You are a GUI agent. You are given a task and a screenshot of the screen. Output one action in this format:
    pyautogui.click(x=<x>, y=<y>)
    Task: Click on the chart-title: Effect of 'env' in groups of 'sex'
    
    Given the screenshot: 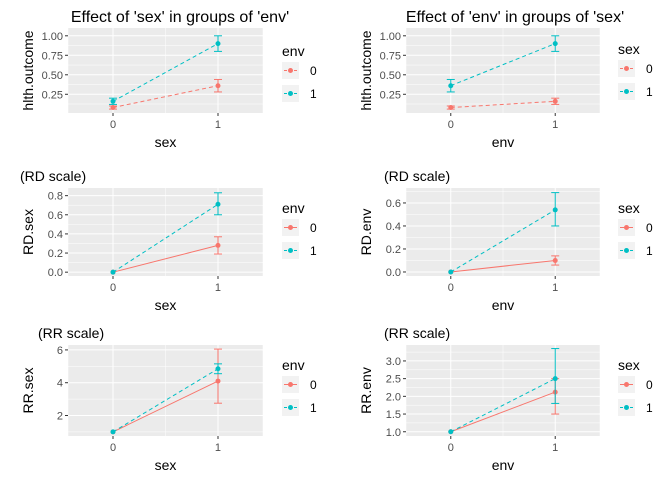 What is the action you would take?
    pyautogui.click(x=515, y=17)
    